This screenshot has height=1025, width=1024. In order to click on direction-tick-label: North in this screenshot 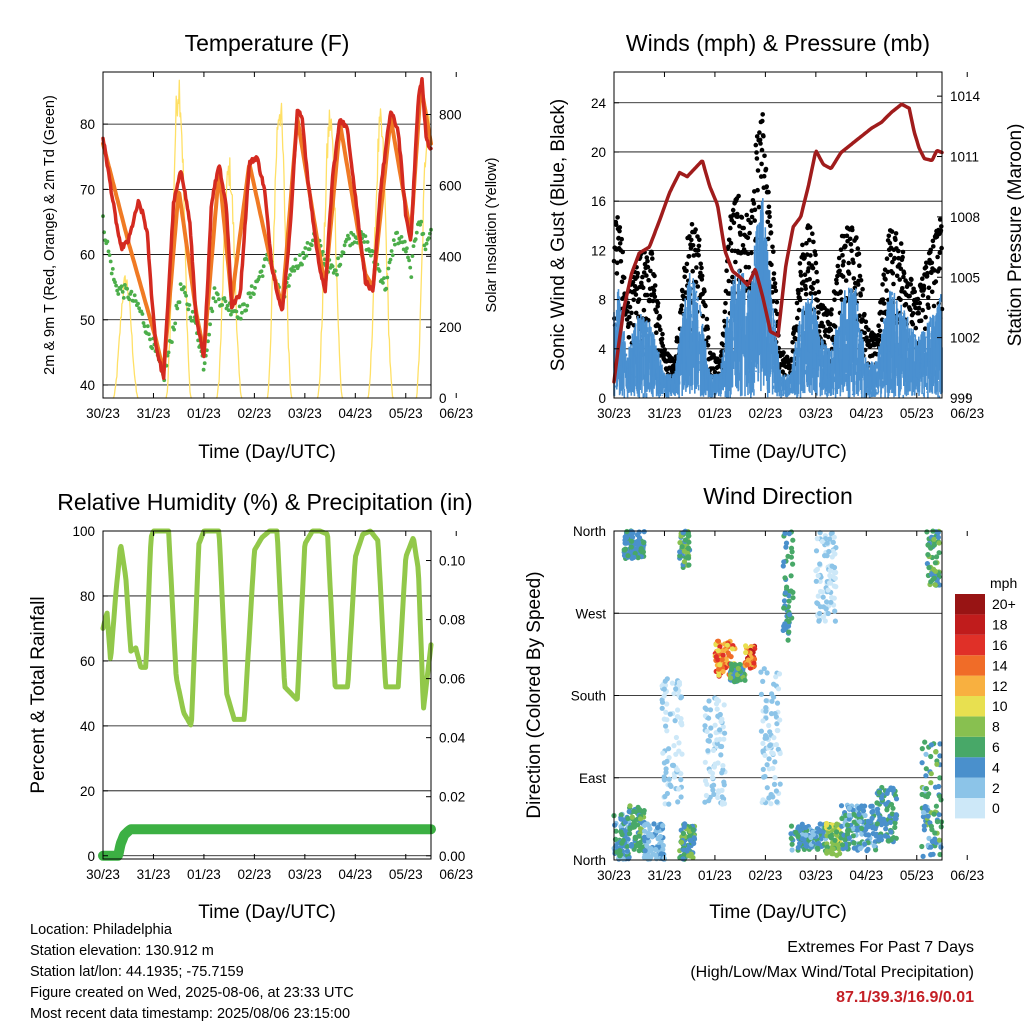, I will do `click(589, 860)`.